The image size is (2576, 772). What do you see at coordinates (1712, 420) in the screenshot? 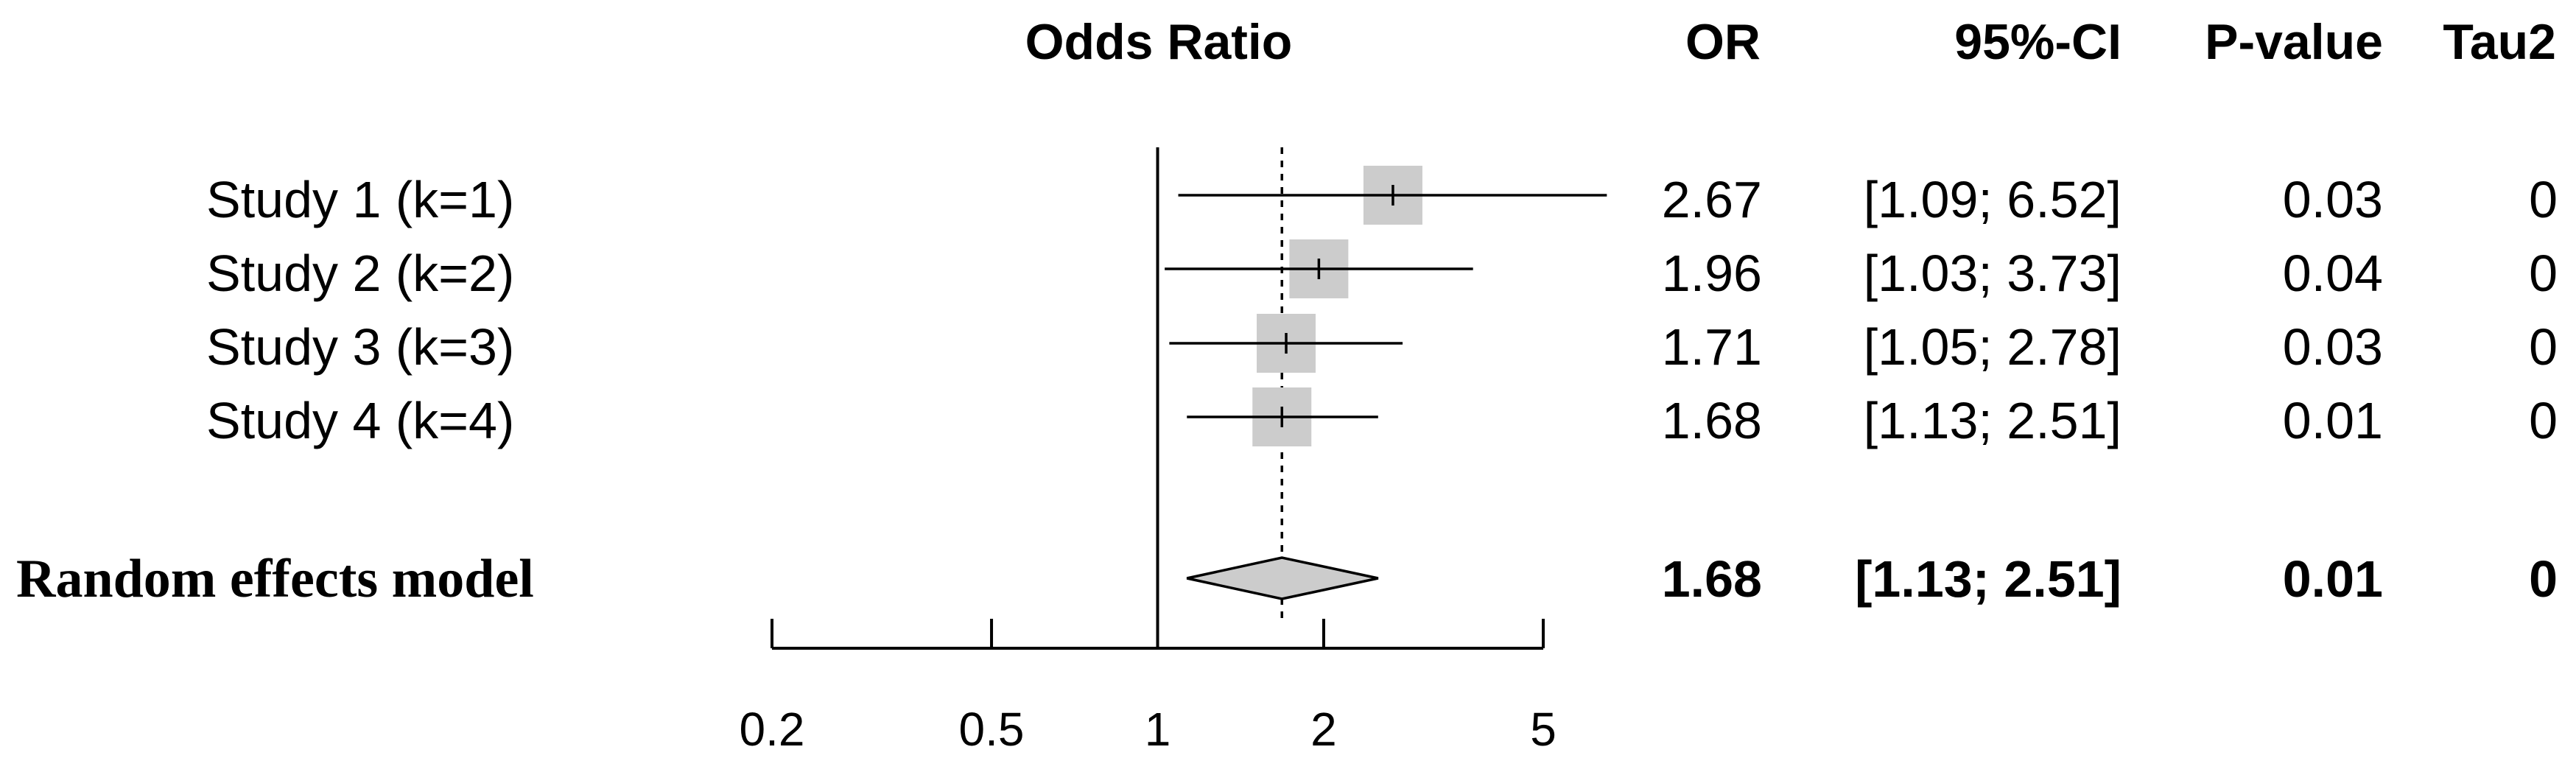
I see `or-value: 1.68` at bounding box center [1712, 420].